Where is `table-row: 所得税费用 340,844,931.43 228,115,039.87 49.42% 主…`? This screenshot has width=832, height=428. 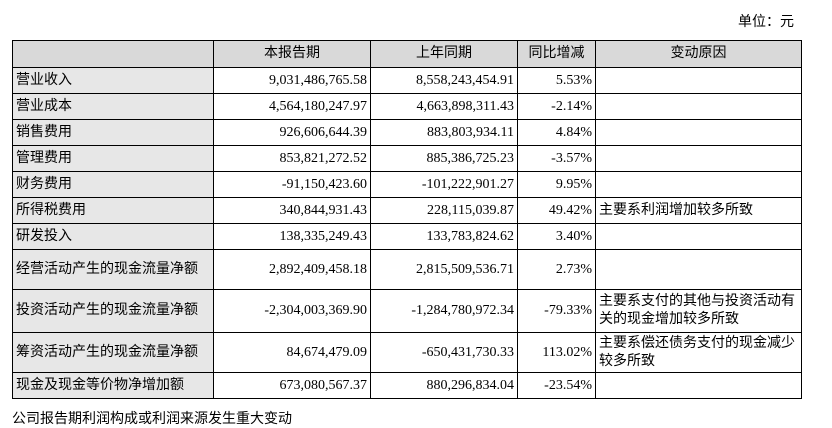
table-row: 所得税费用 340,844,931.43 228,115,039.87 49.42% 主… is located at coordinates (407, 210).